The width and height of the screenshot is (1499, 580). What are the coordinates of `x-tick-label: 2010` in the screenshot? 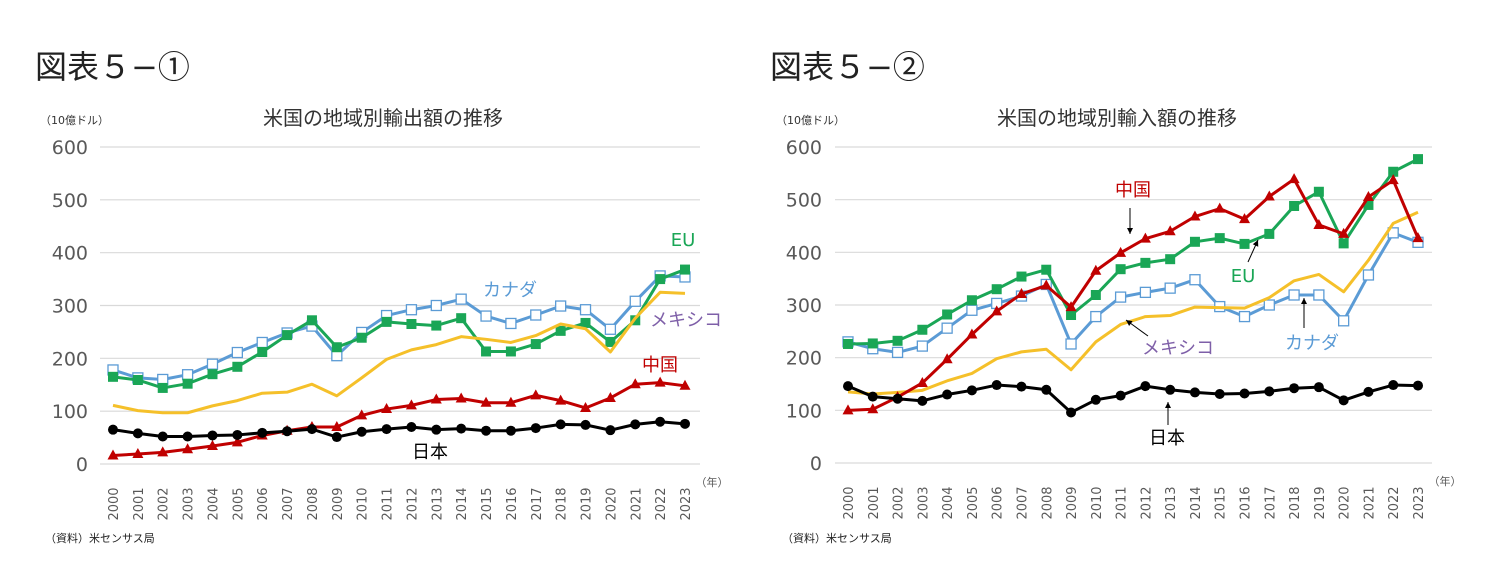 It's located at (363, 503).